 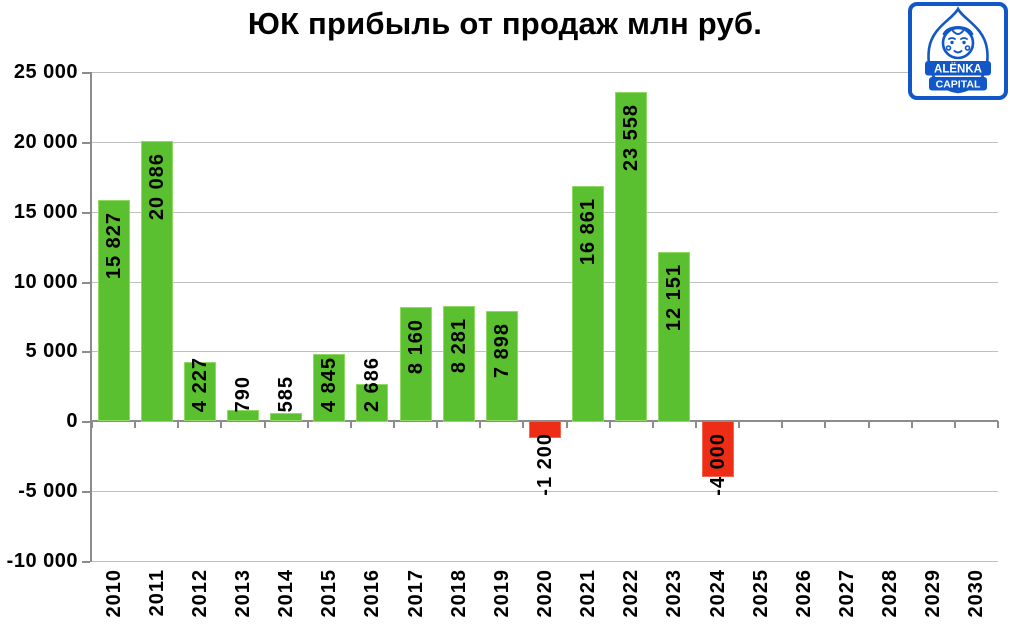 I want to click on x-tick-label-2016: 2016, so click(x=372, y=593).